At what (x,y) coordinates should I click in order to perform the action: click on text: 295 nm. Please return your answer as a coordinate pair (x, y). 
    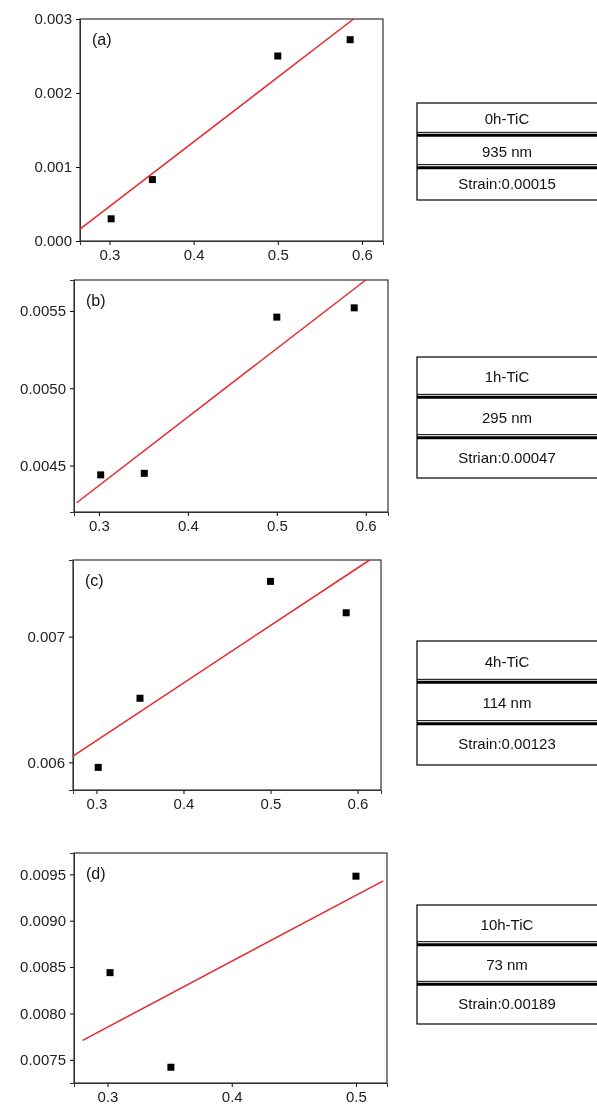
    Looking at the image, I should click on (507, 417).